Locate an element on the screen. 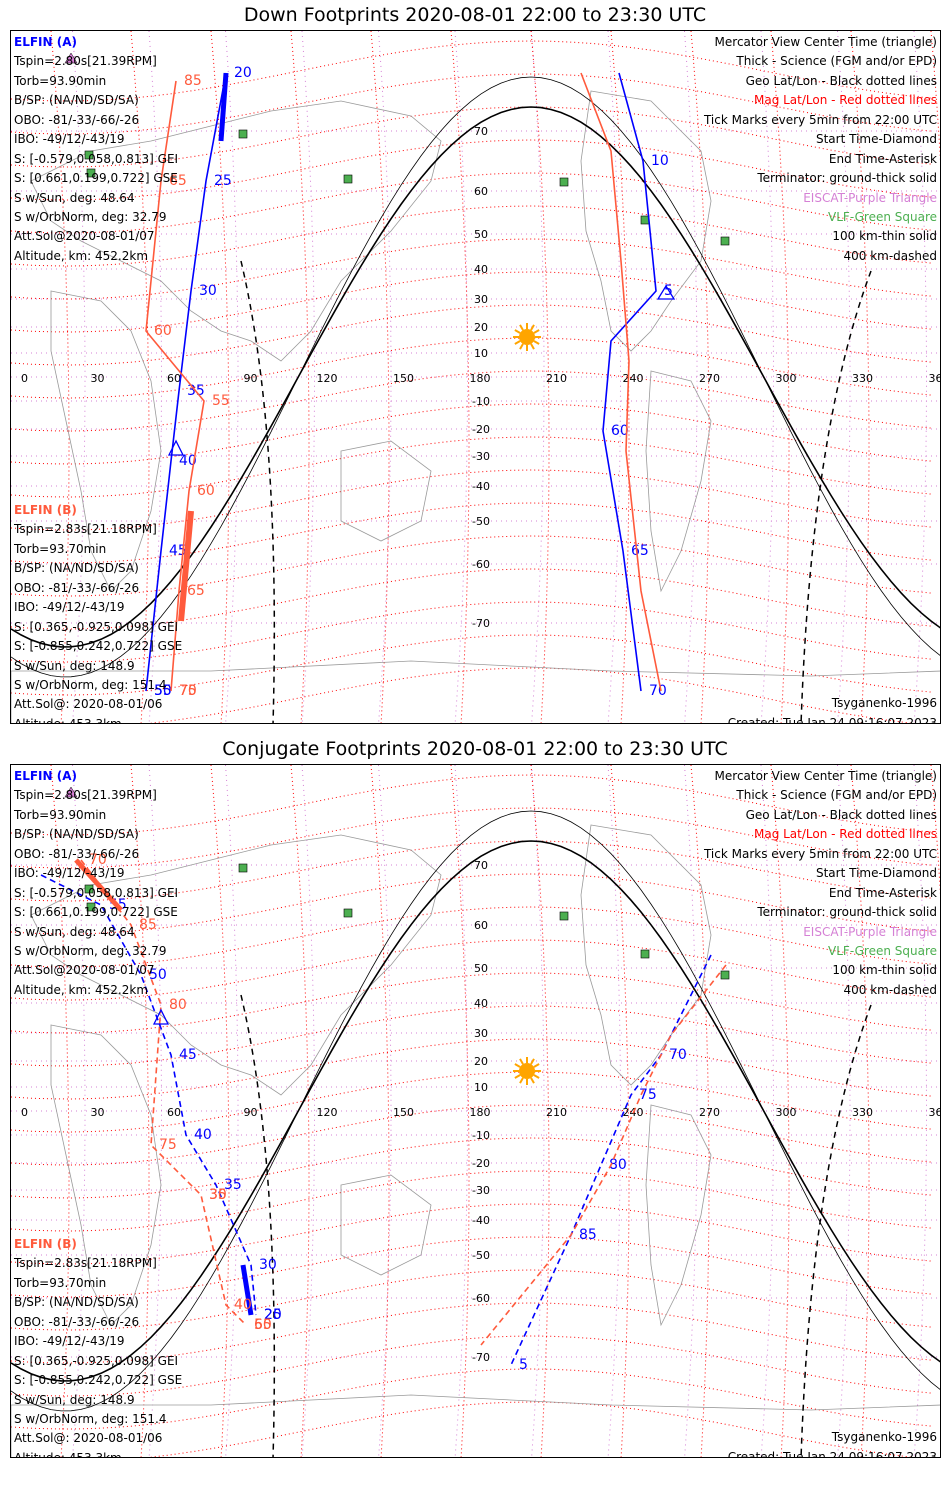  tick-label: 30 is located at coordinates (268, 1265).